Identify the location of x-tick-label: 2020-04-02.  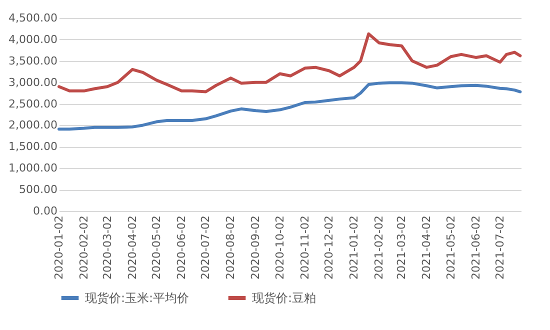
(132, 248).